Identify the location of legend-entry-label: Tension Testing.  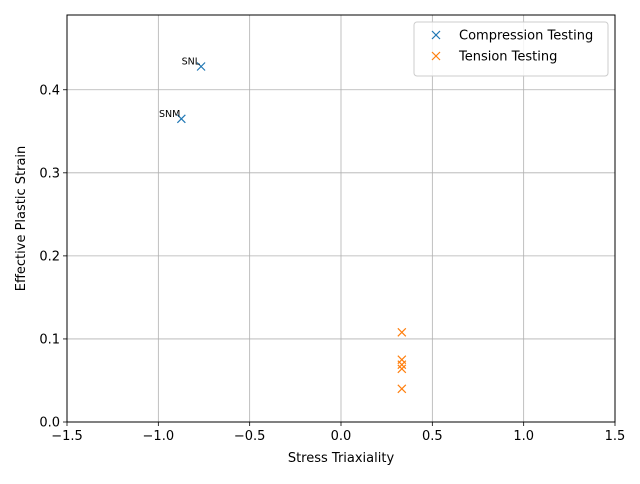
(507, 57).